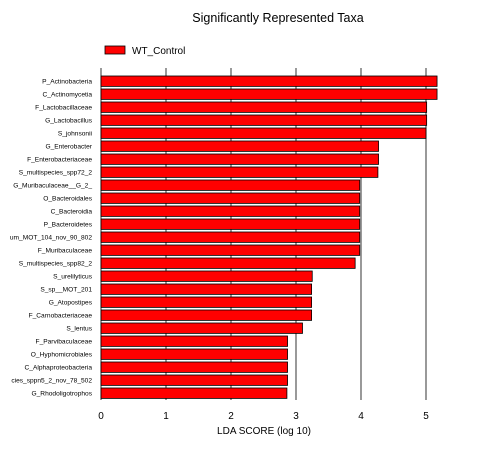 The height and width of the screenshot is (450, 504). Describe the element at coordinates (66, 290) in the screenshot. I see `category-label-16: S_sp__MOT_201` at that location.